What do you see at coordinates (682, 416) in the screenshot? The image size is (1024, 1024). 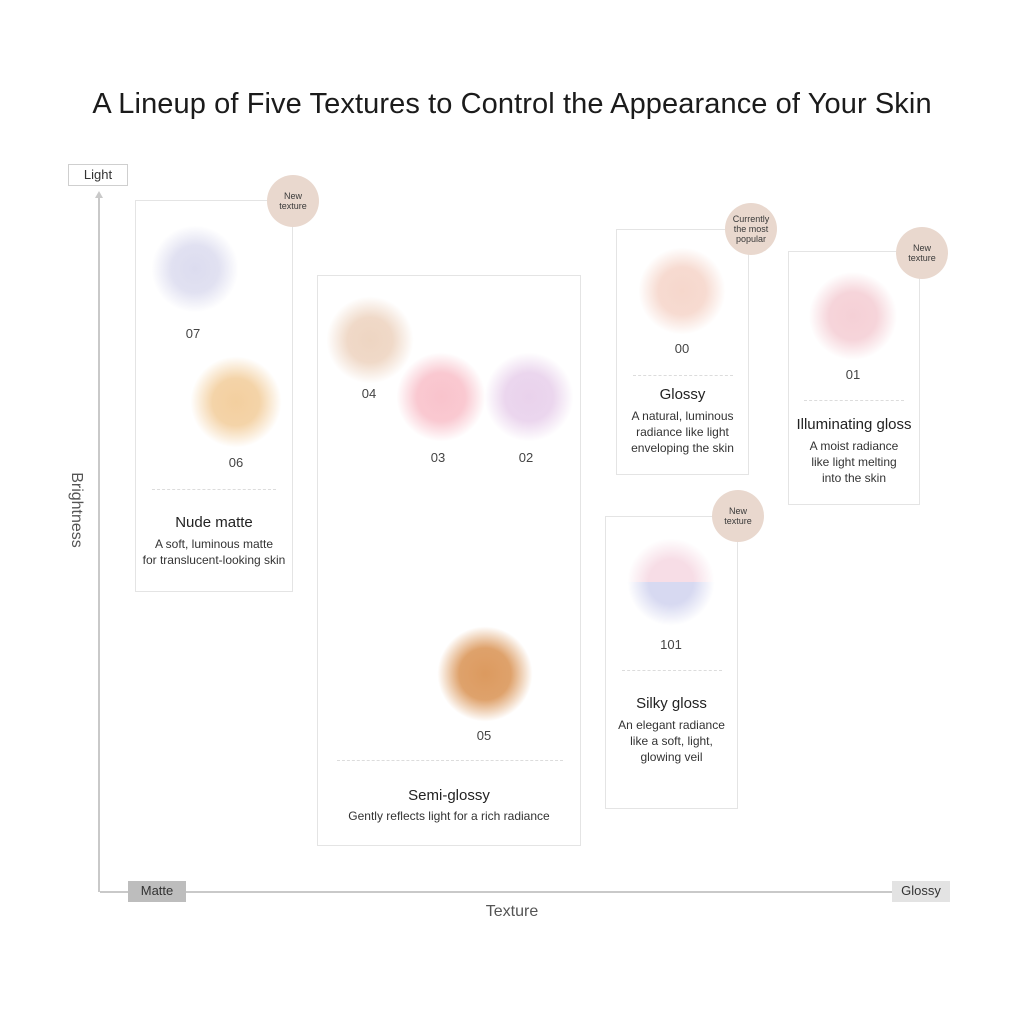 I see `desc-line: A natural, luminous` at bounding box center [682, 416].